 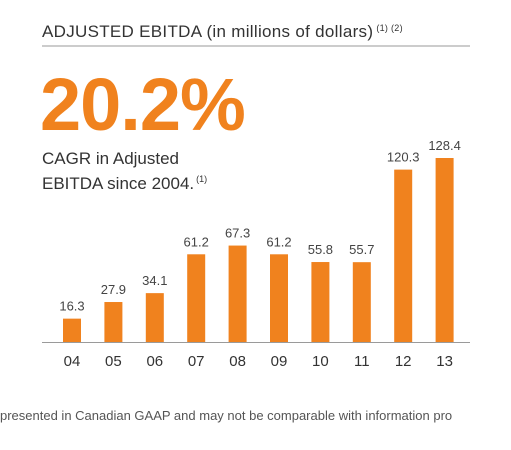 What do you see at coordinates (389, 28) in the screenshot?
I see `title-note: (1) (2)` at bounding box center [389, 28].